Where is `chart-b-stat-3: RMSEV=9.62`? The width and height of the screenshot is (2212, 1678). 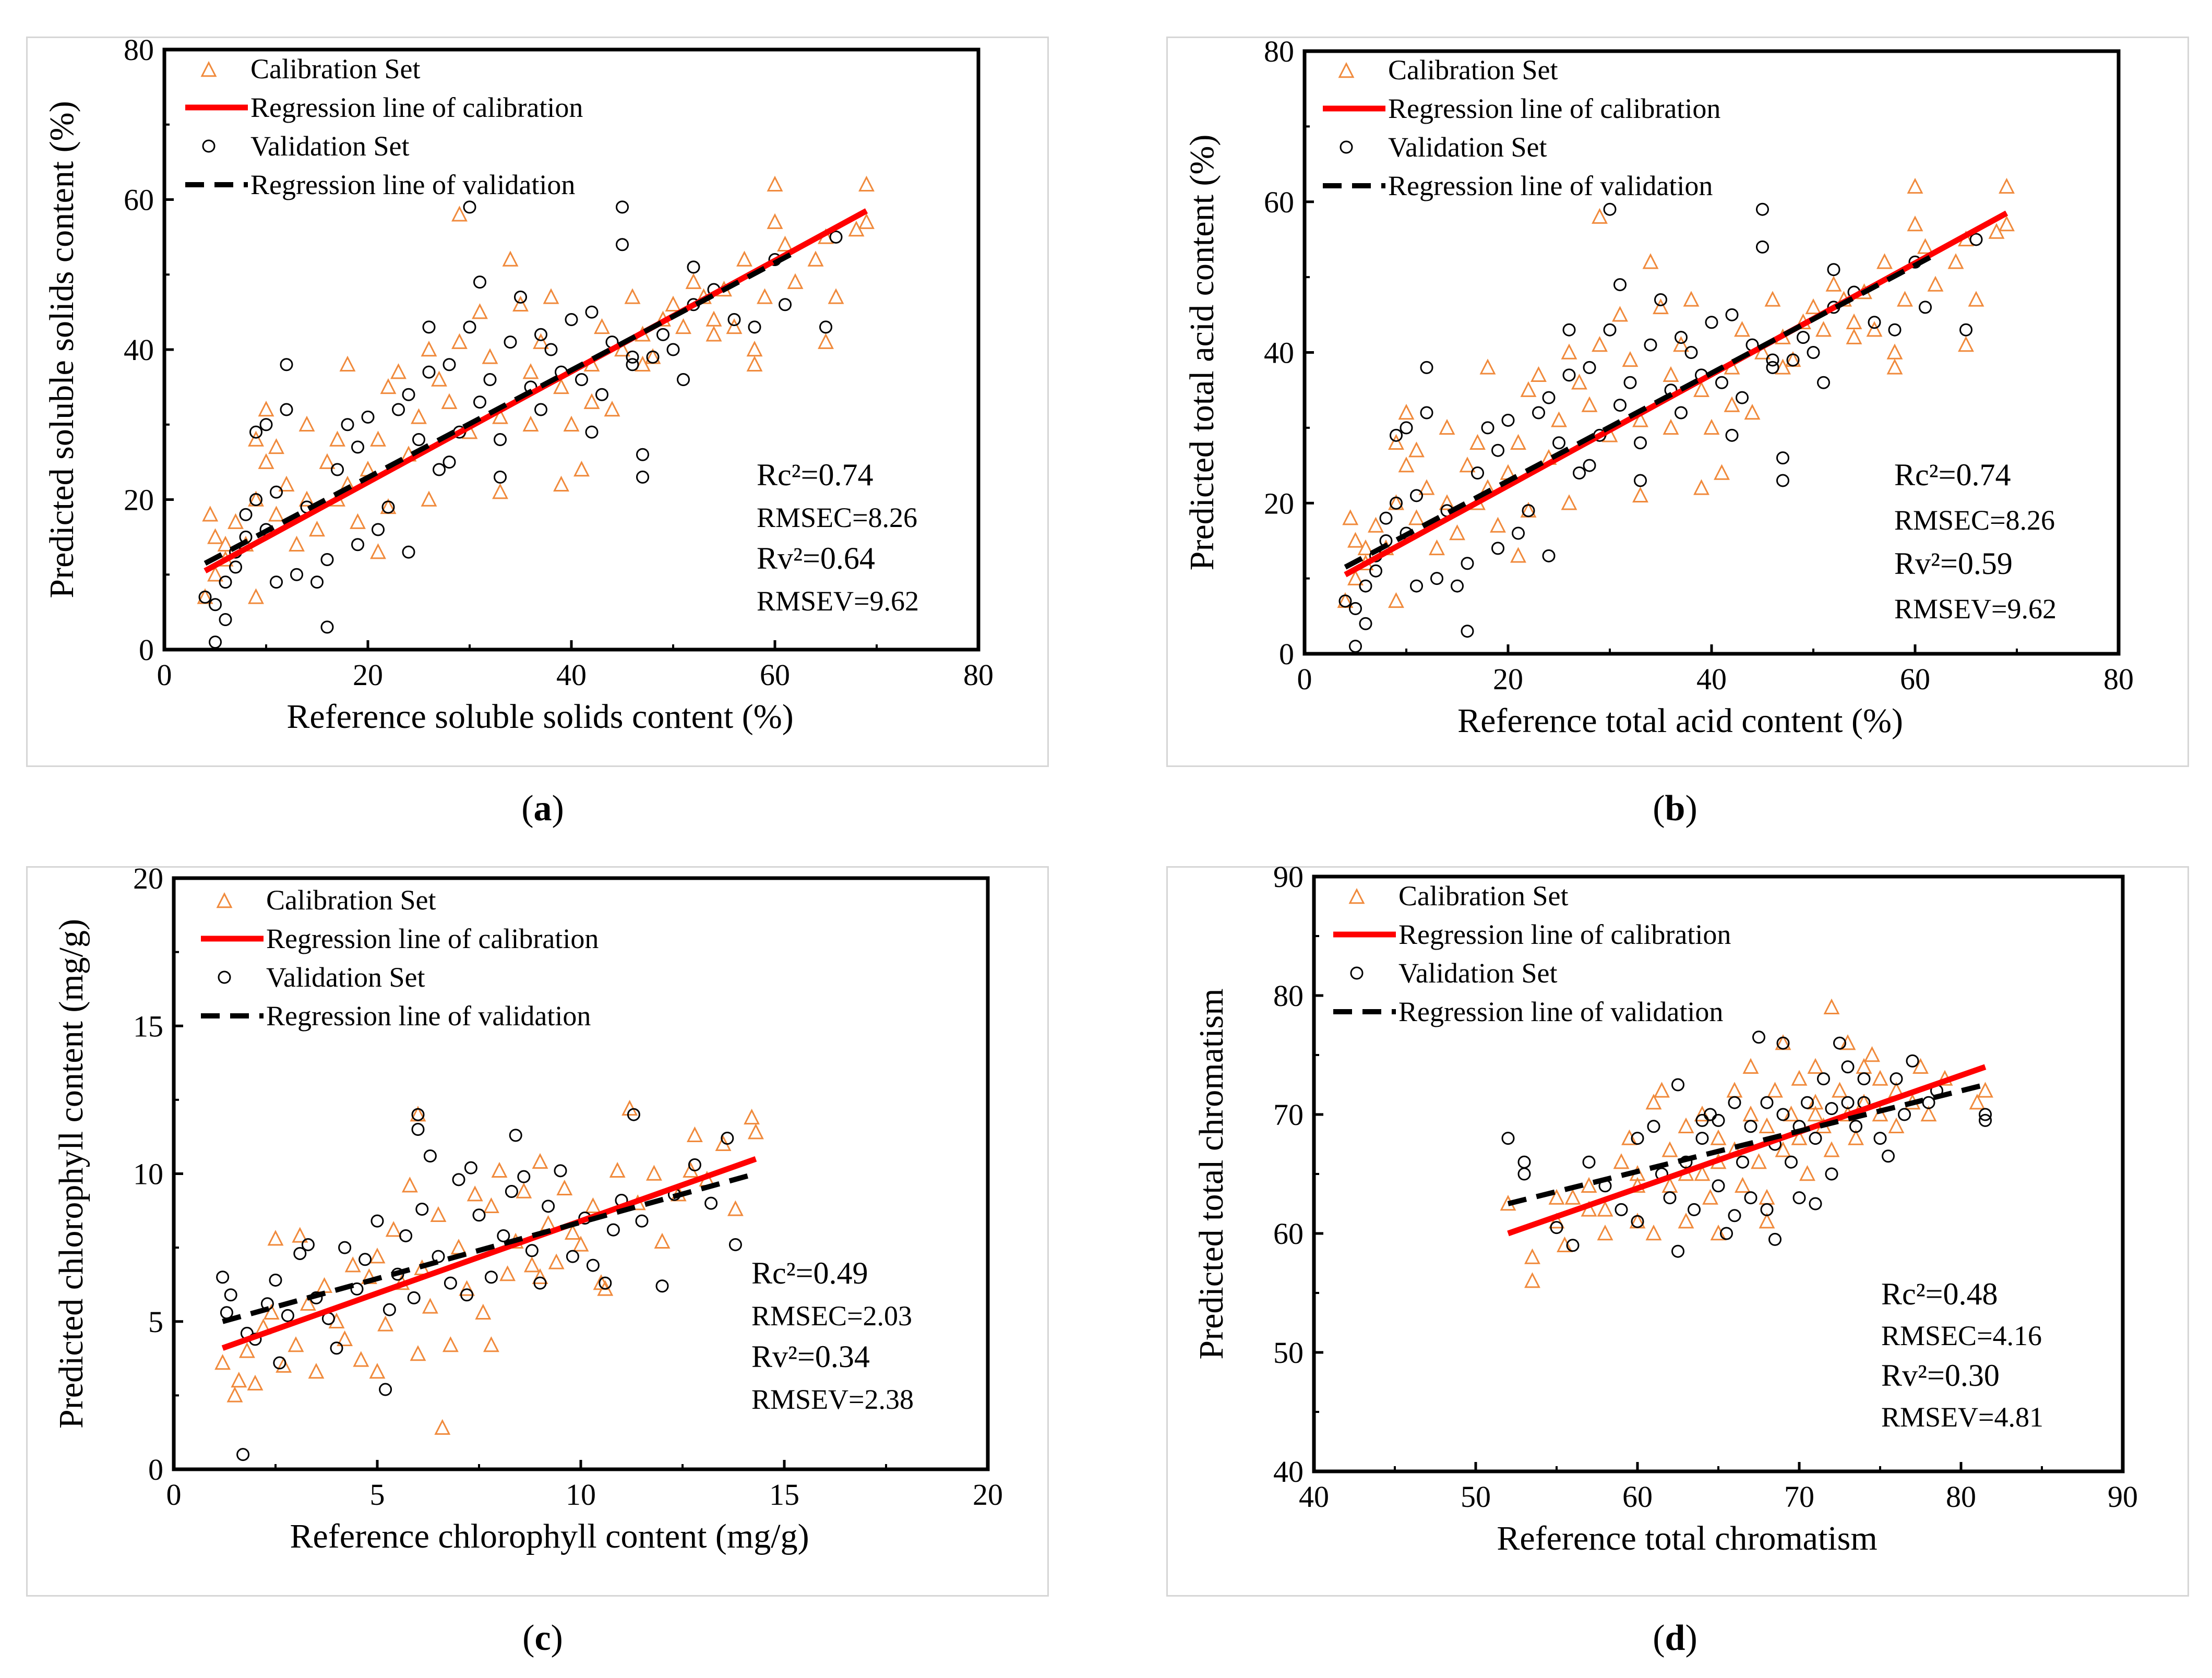
chart-b-stat-3: RMSEV=9.62 is located at coordinates (1975, 609).